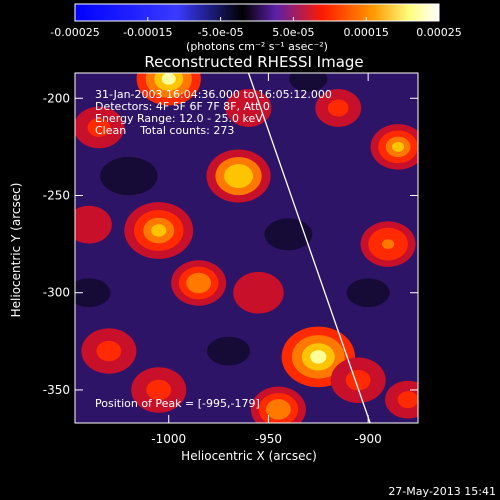  Describe the element at coordinates (74, 32) in the screenshot. I see `colorbar-tick-label: -0.00025` at that location.